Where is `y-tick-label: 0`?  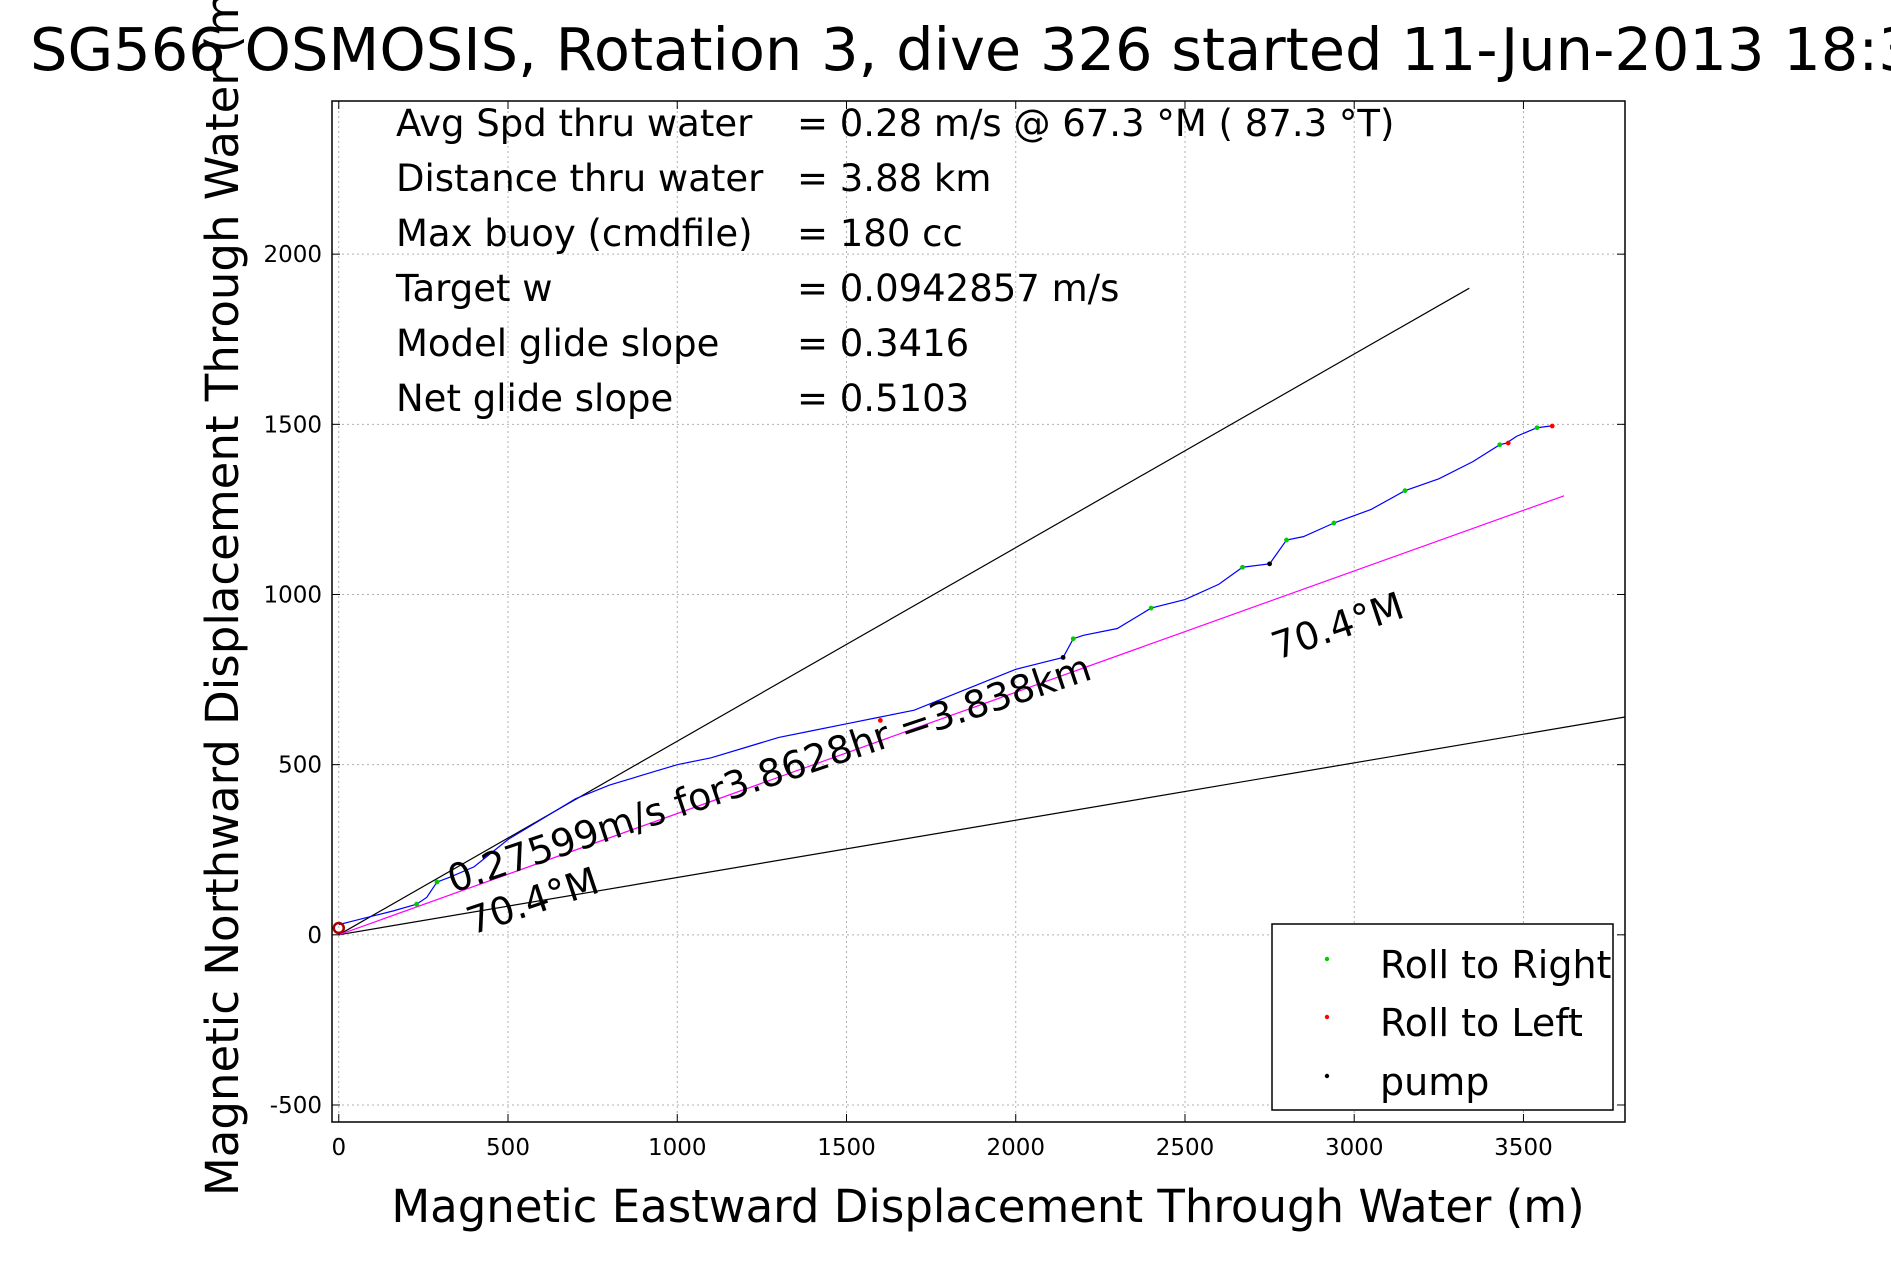
y-tick-label: 0 is located at coordinates (314, 936).